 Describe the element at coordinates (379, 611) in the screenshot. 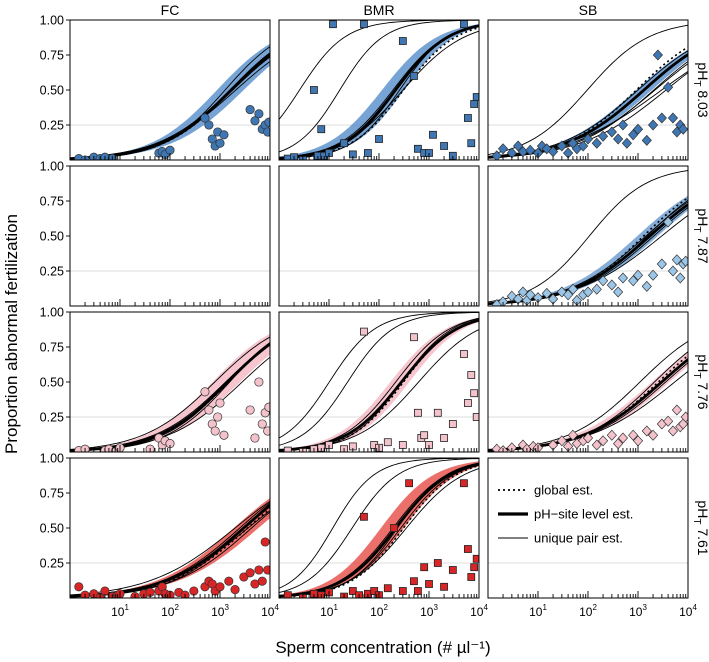

I see `x-tick-label-1: 10²` at that location.